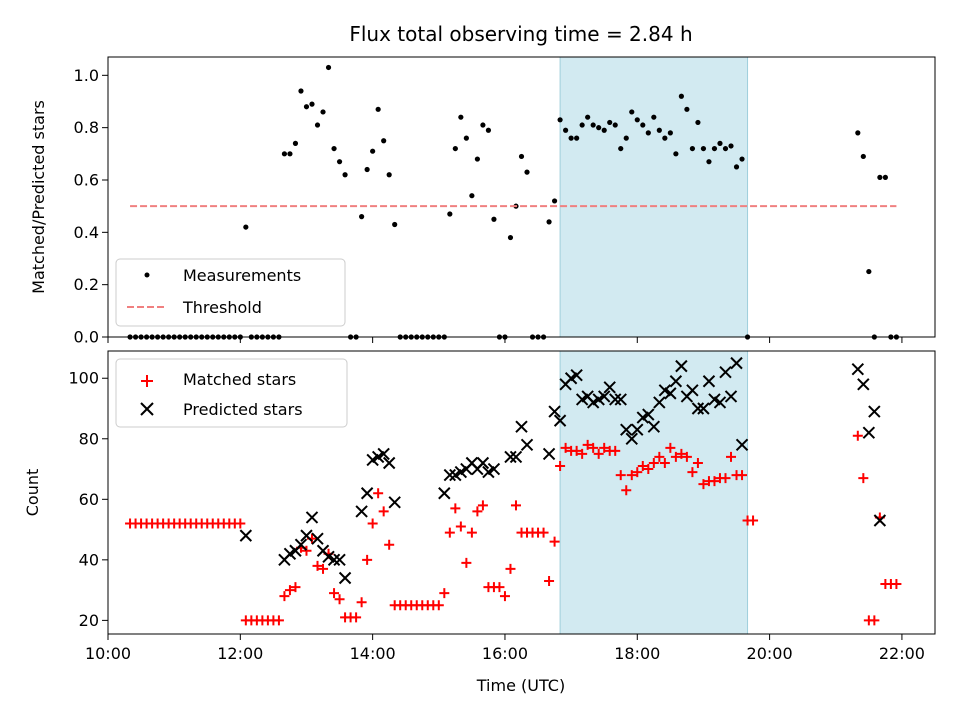 The width and height of the screenshot is (960, 720). I want to click on top-legend-box, so click(230, 292).